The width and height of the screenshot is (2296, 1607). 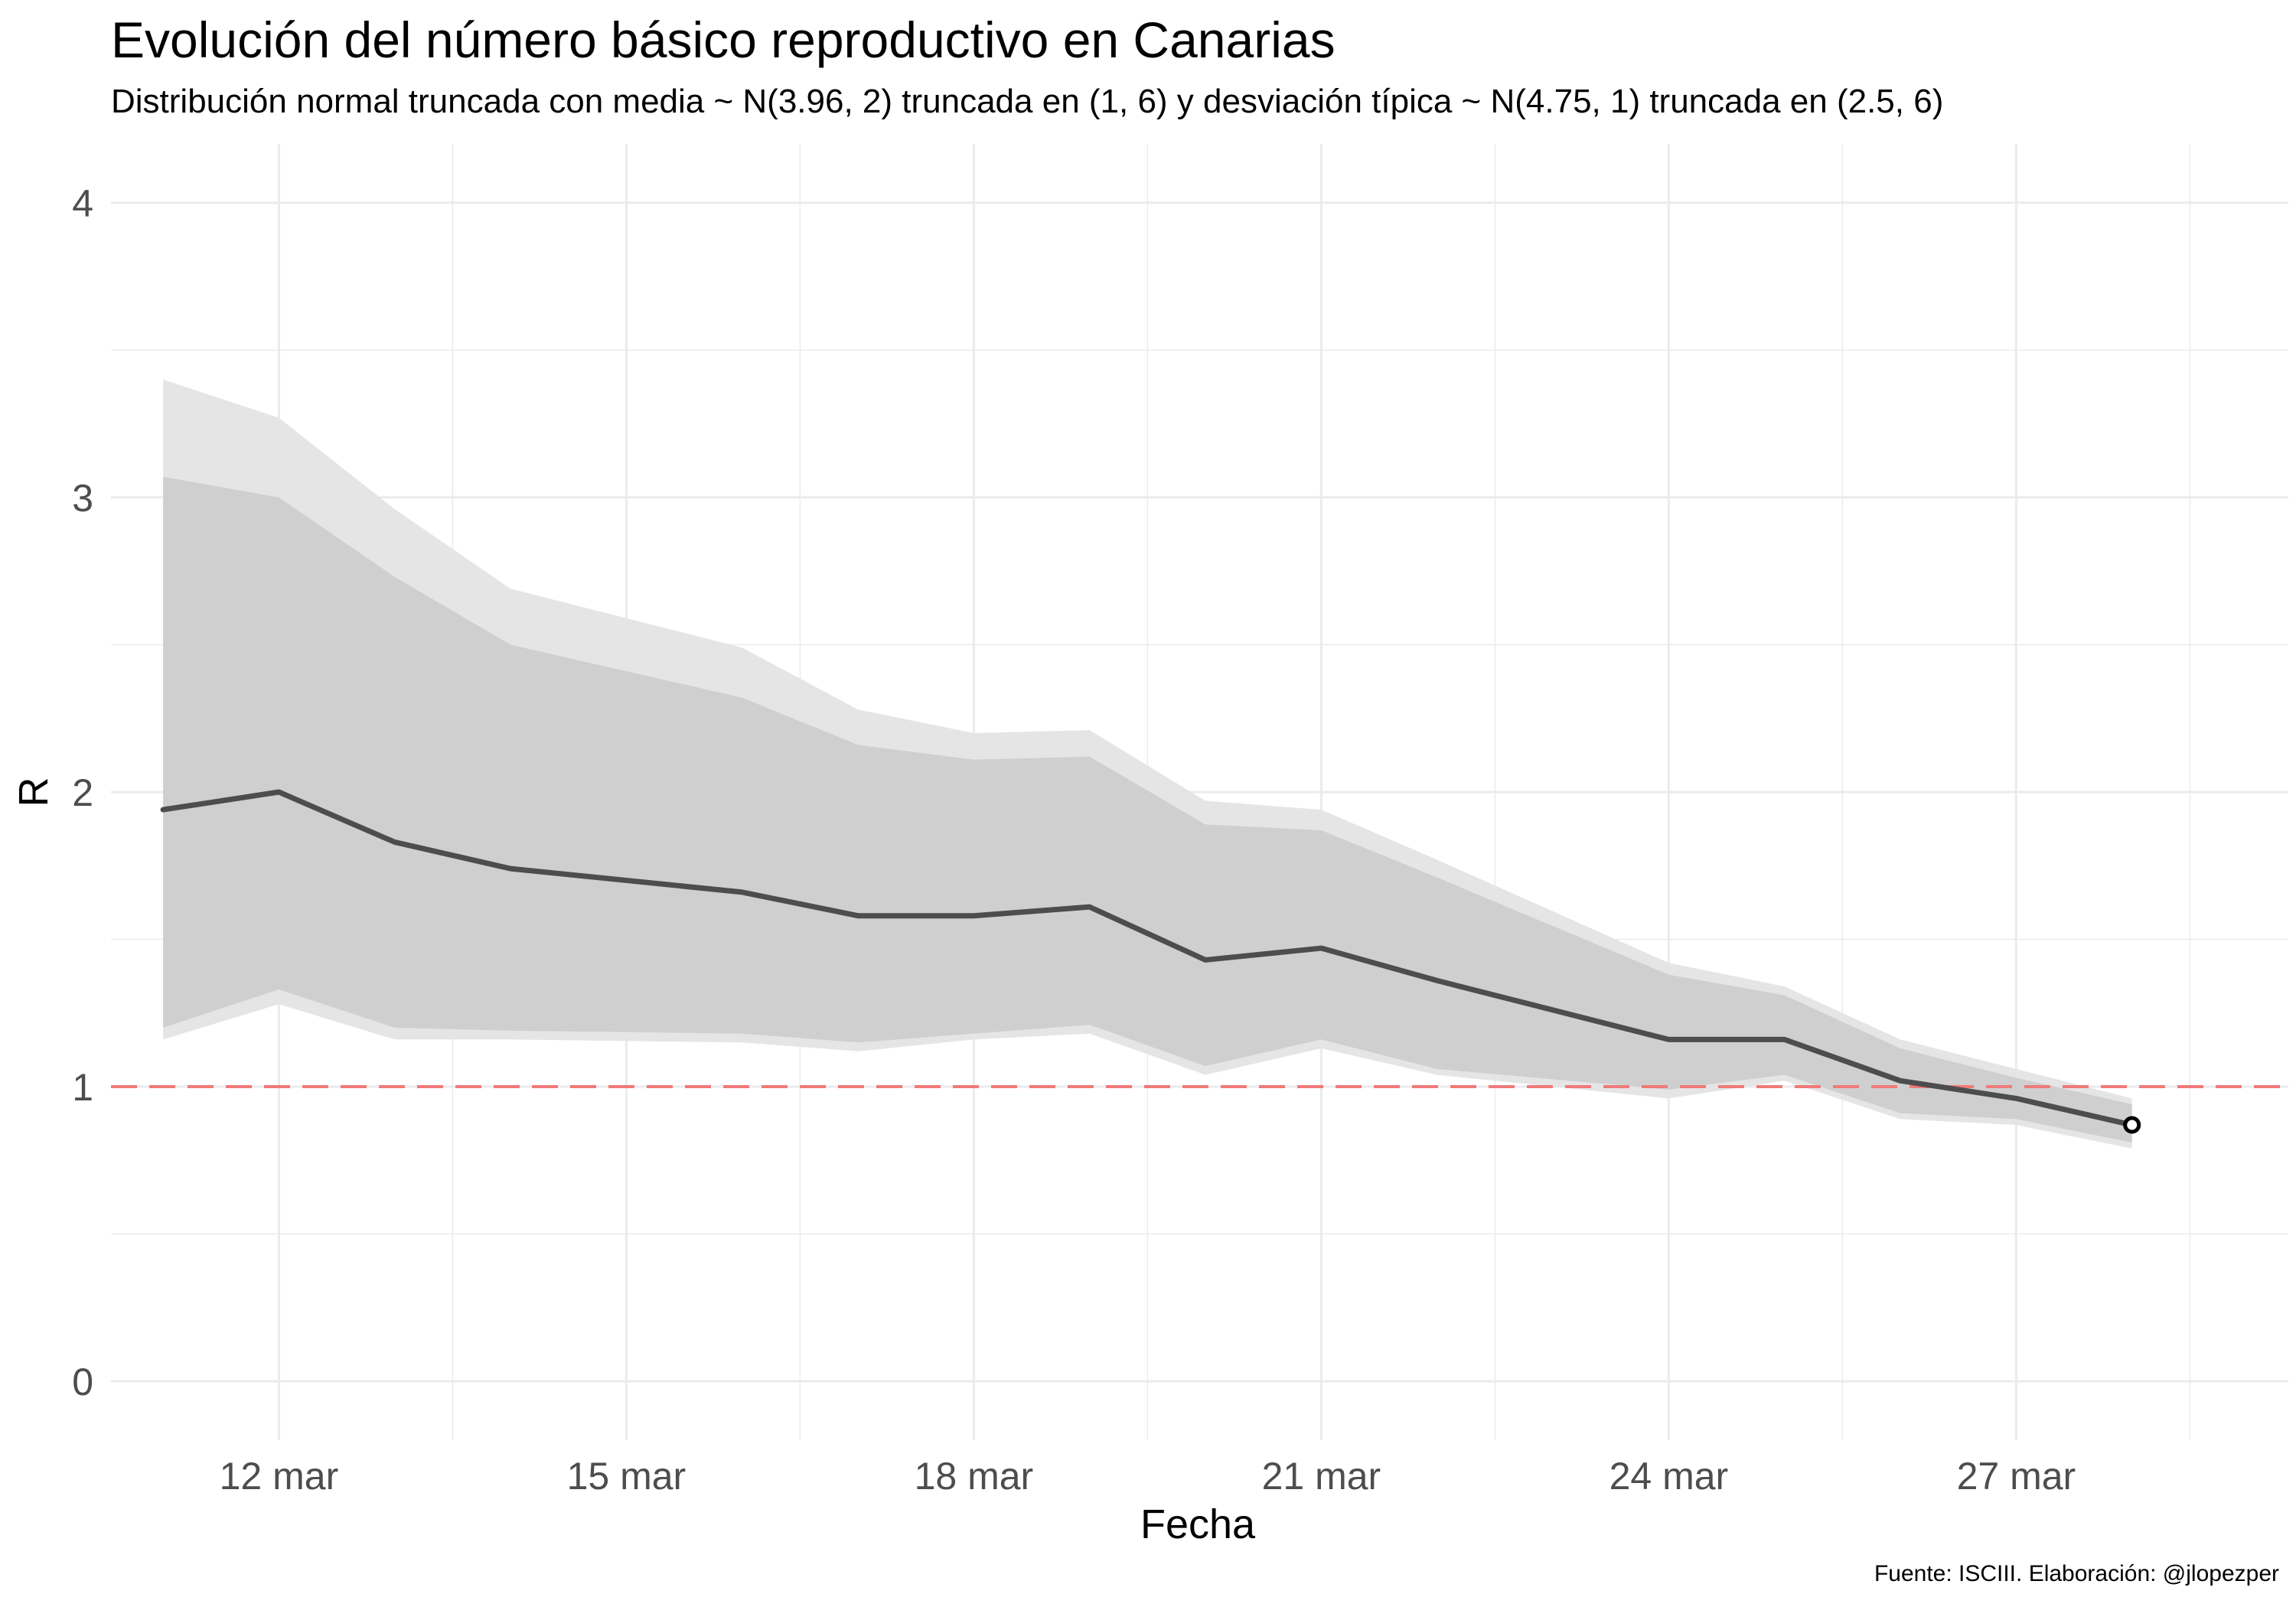 What do you see at coordinates (1321, 1476) in the screenshot?
I see `x-tick-label-3: 21 mar` at bounding box center [1321, 1476].